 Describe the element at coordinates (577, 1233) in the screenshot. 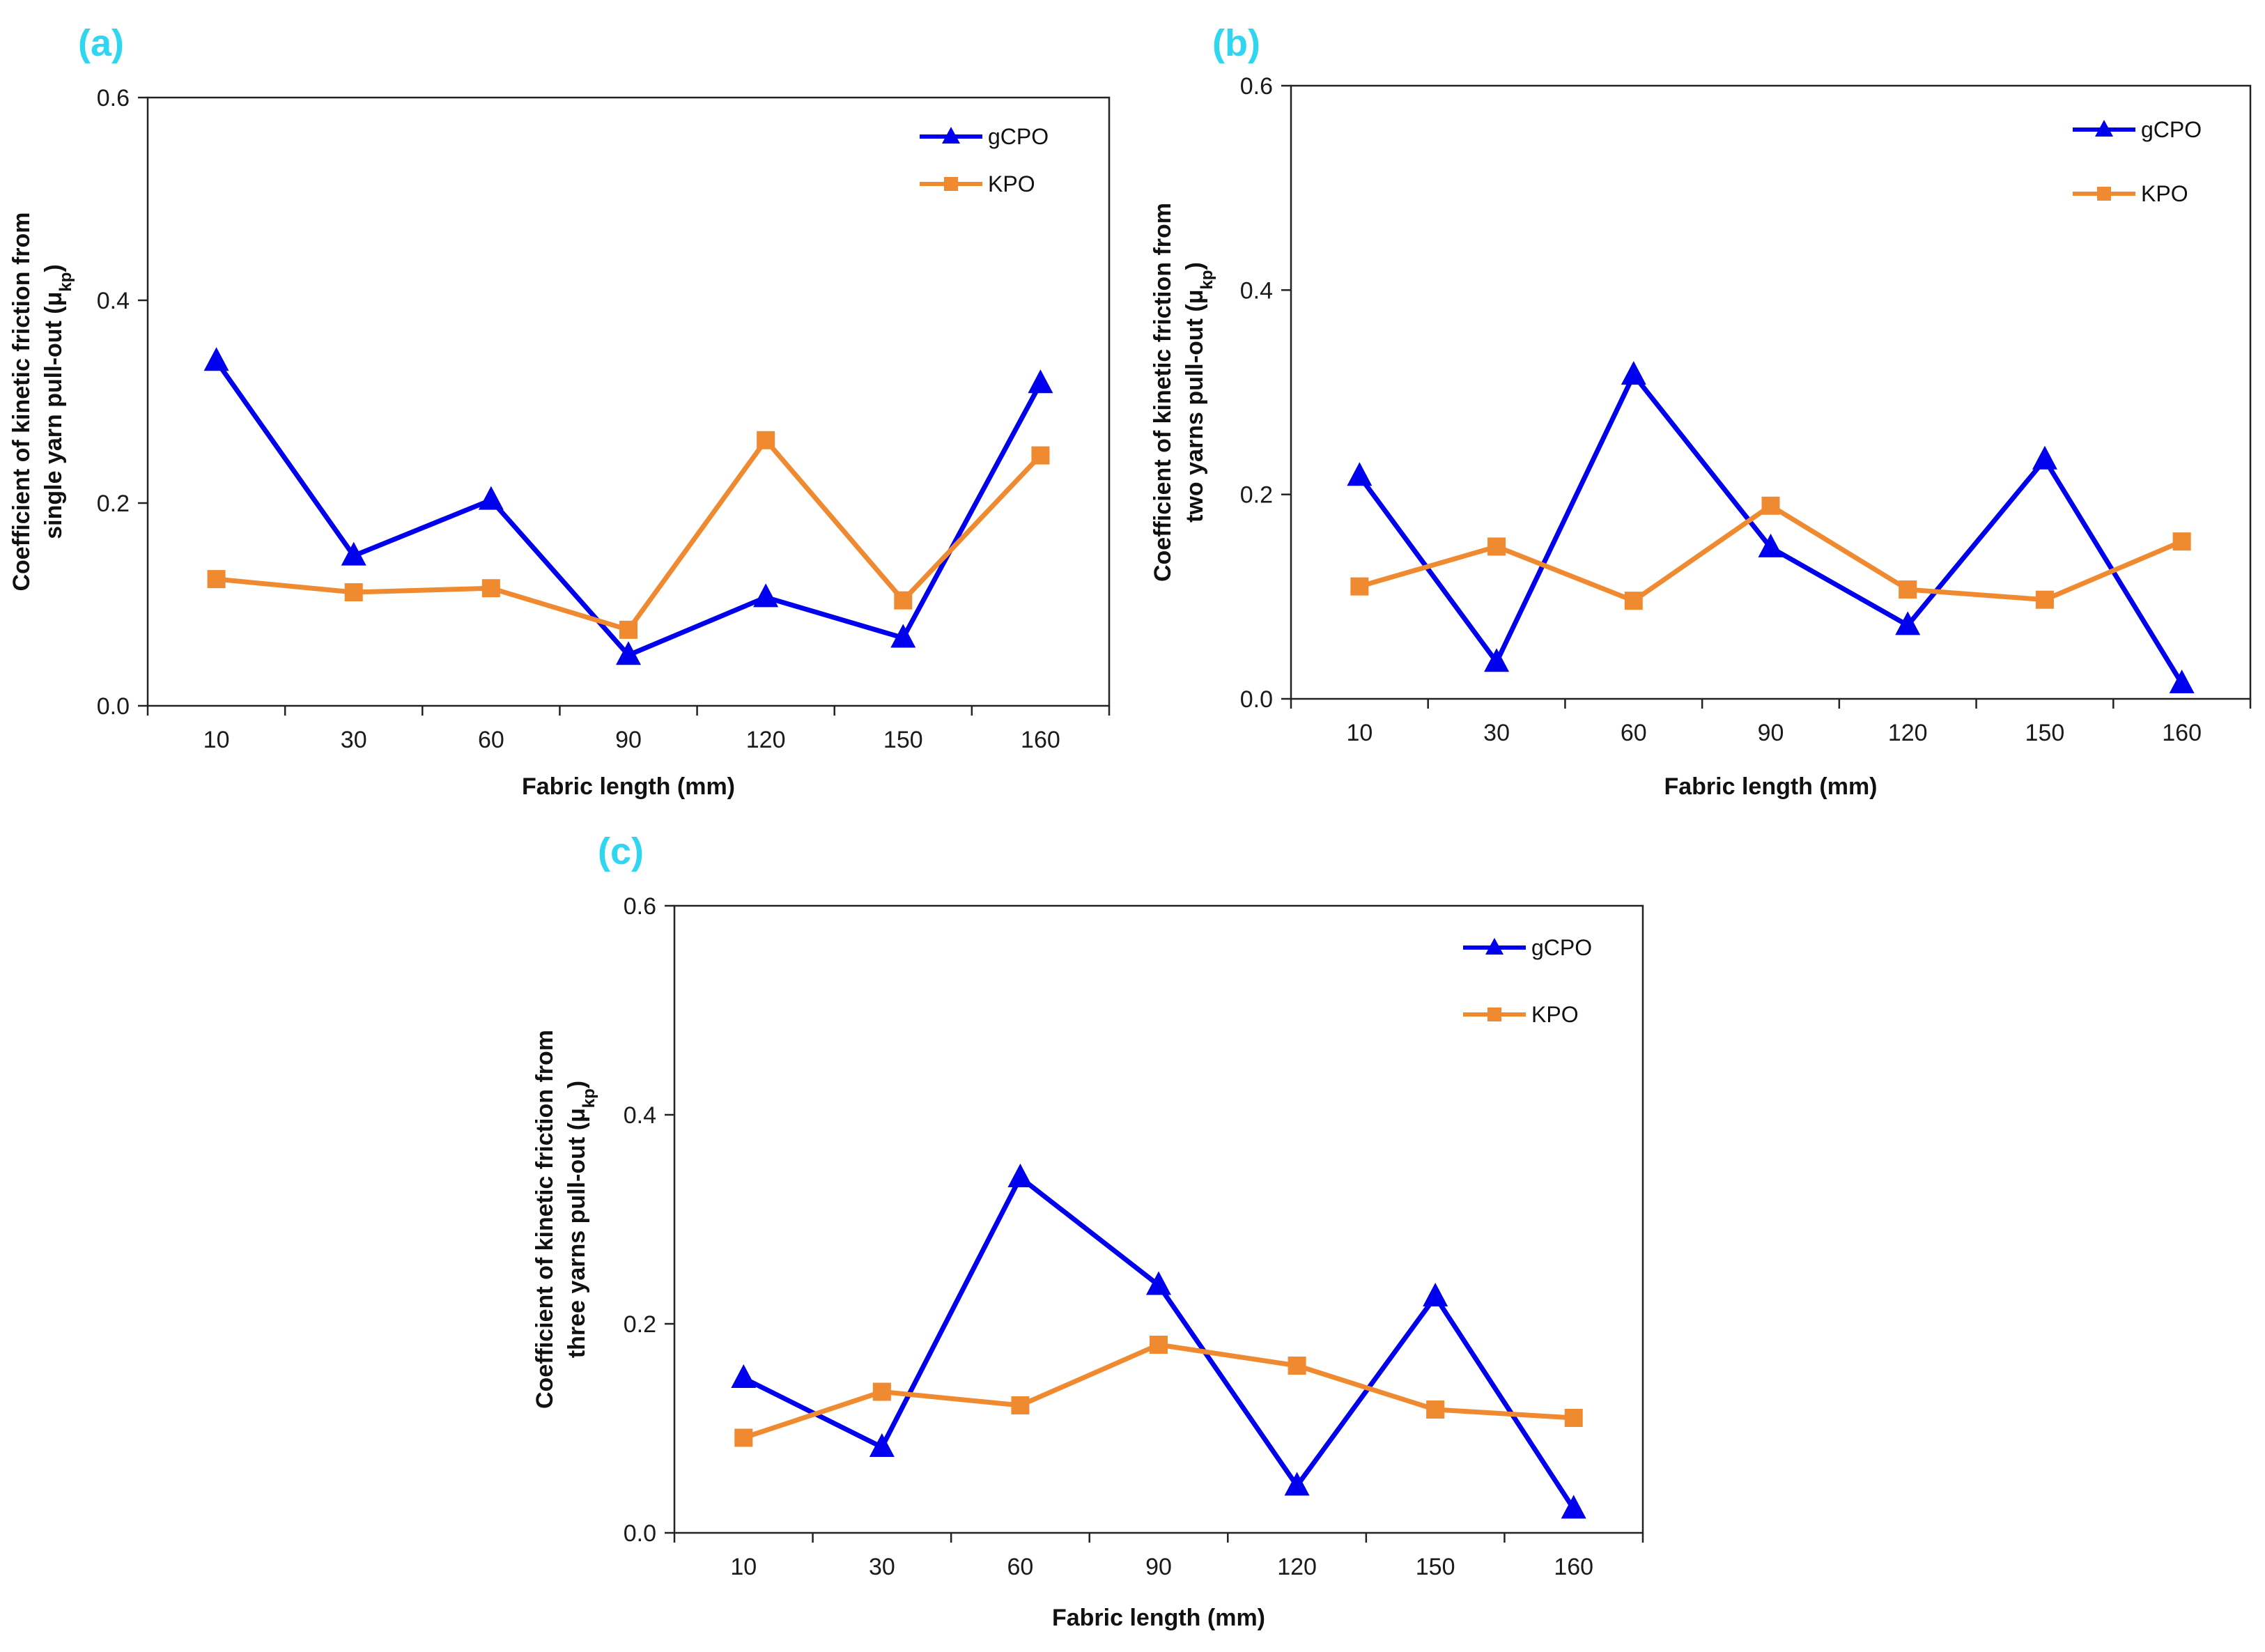

I see `y-axis-title-text: three yarns pull-out (μ` at that location.